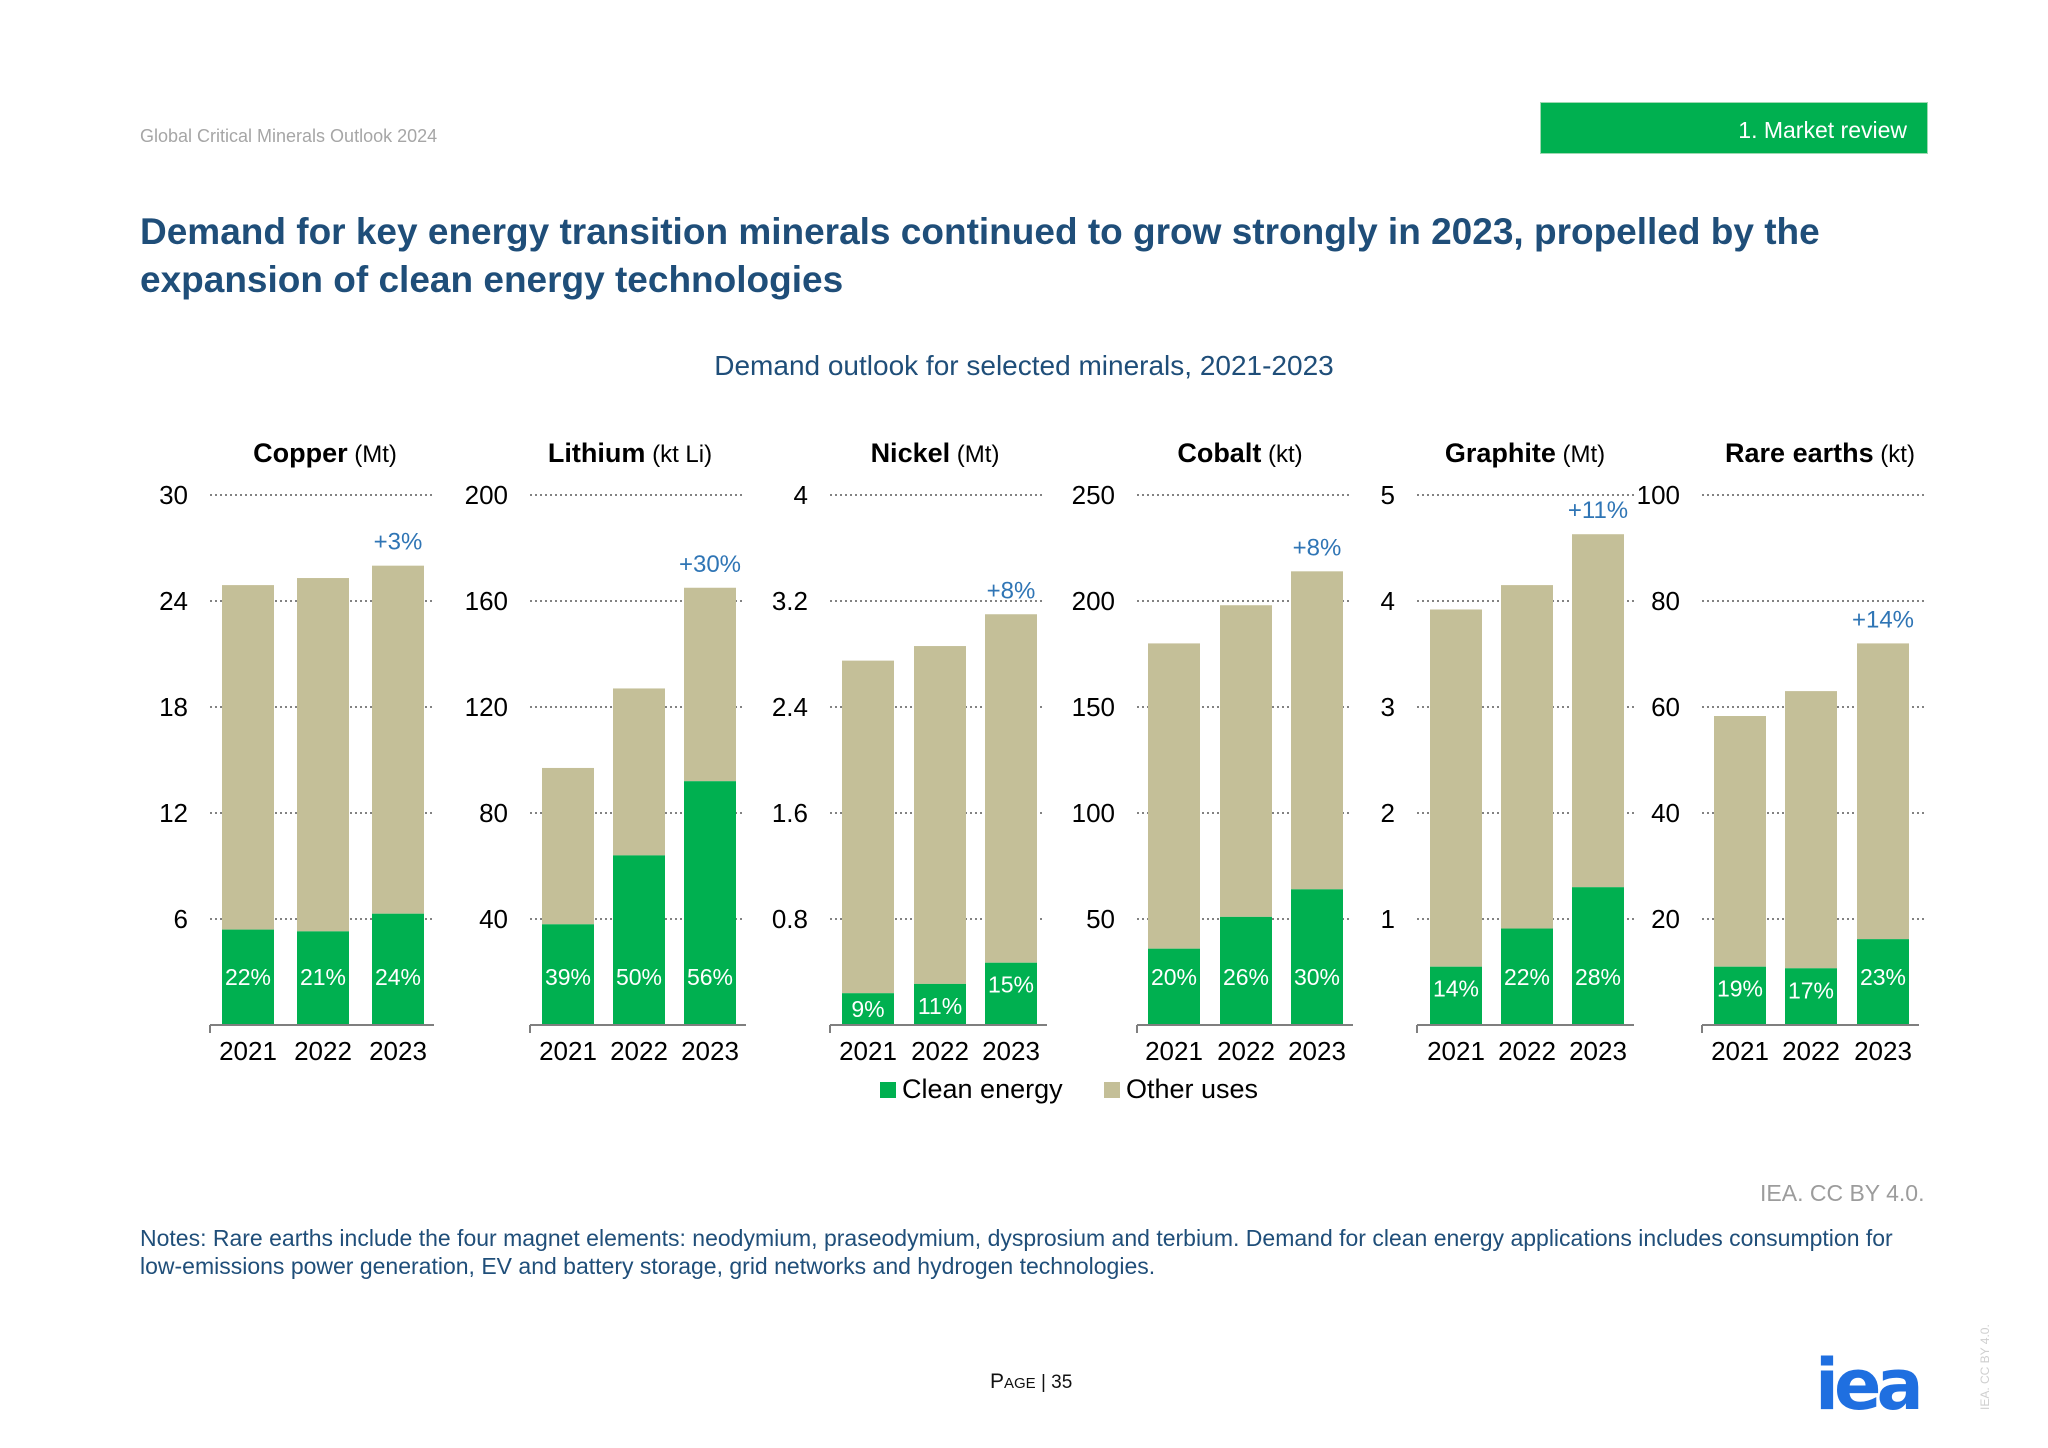  Describe the element at coordinates (1093, 813) in the screenshot. I see `cobalt-y-tick-label: 100` at that location.